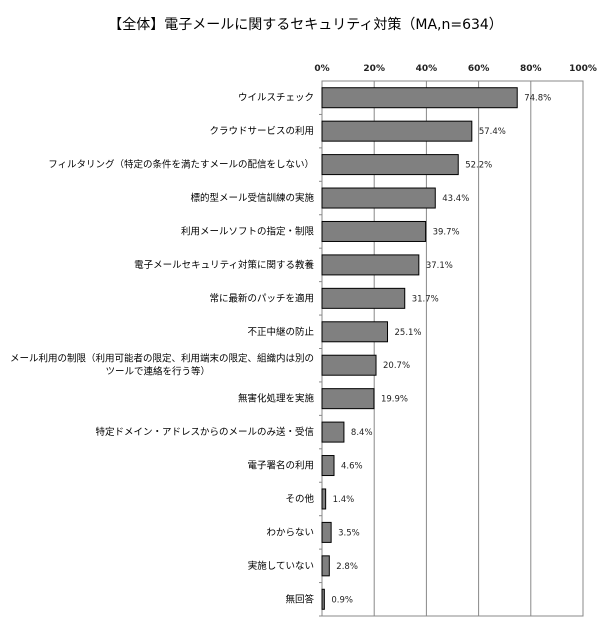 Image resolution: width=601 pixels, height=637 pixels. Describe the element at coordinates (479, 69) in the screenshot. I see `x-tick-label: 60%` at that location.